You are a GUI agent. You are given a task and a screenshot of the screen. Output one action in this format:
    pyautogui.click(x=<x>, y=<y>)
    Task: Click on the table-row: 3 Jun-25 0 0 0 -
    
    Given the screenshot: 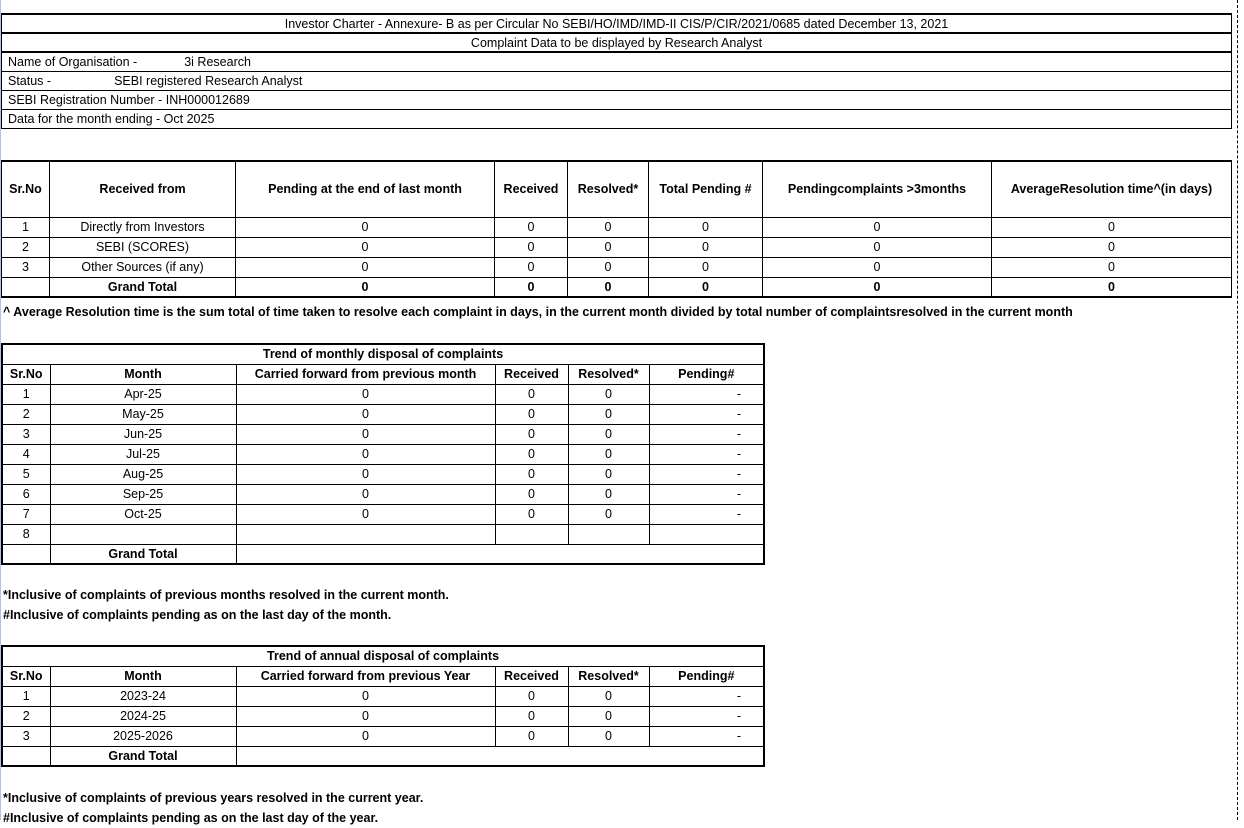 What is the action you would take?
    pyautogui.click(x=383, y=434)
    